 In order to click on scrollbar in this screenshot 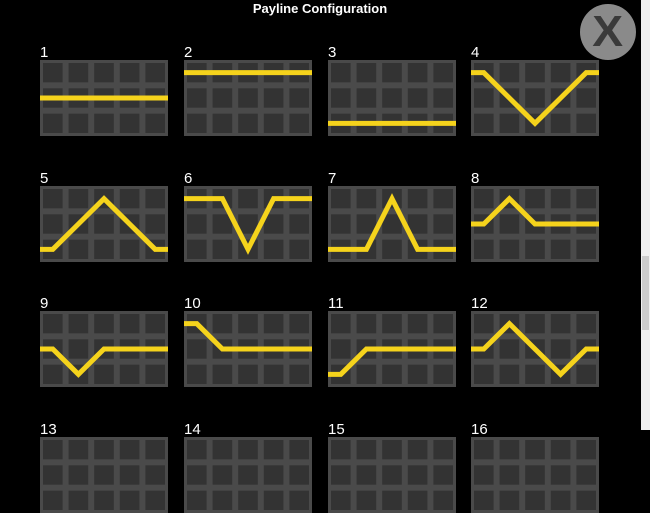, I will do `click(645, 215)`.